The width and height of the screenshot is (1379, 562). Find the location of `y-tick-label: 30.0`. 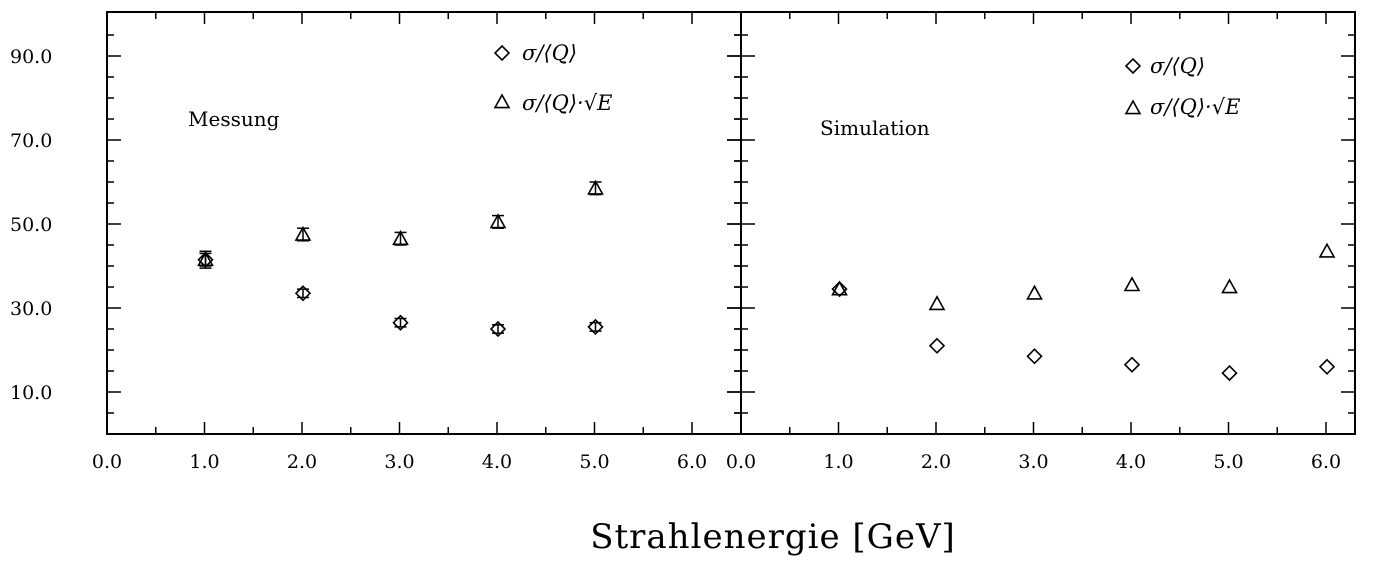

y-tick-label: 30.0 is located at coordinates (31, 309).